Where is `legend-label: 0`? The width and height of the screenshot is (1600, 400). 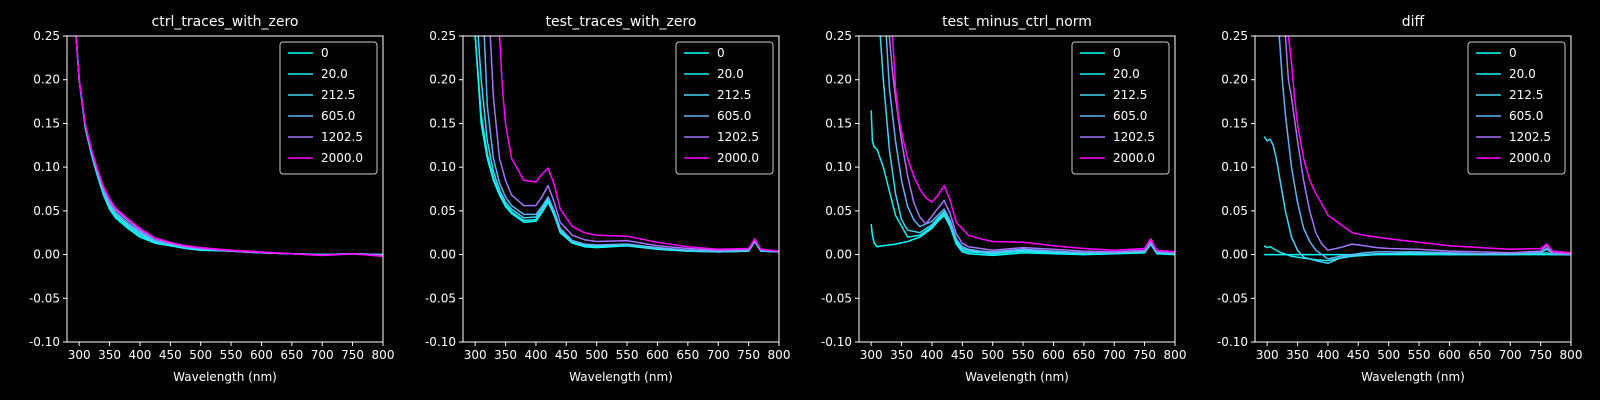
legend-label: 0 is located at coordinates (1513, 53).